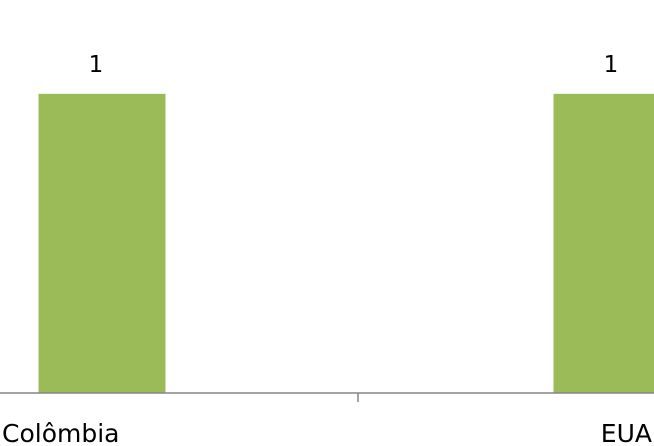 Image resolution: width=654 pixels, height=446 pixels. I want to click on x-tick-label-1: EUA, so click(626, 432).